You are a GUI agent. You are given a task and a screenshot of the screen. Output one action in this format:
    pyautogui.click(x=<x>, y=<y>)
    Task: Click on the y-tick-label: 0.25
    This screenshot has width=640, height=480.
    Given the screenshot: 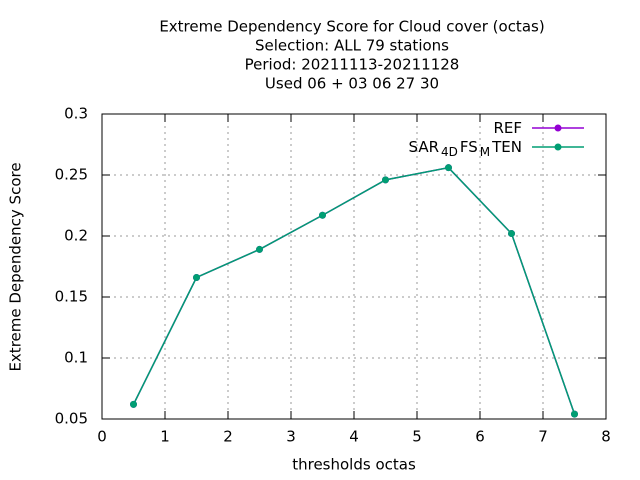 What is the action you would take?
    pyautogui.click(x=71, y=175)
    